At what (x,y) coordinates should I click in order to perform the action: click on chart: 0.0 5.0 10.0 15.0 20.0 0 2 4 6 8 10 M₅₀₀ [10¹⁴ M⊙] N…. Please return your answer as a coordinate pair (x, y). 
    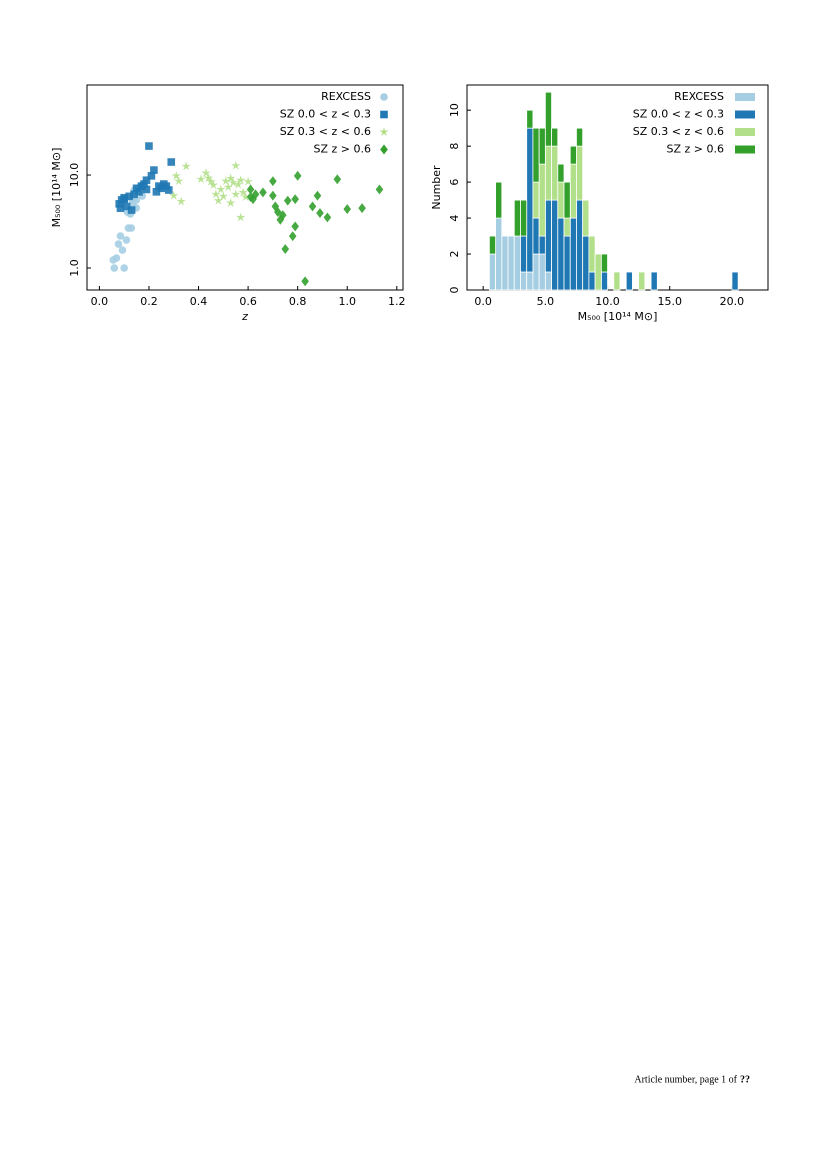
    Looking at the image, I should click on (599, 203).